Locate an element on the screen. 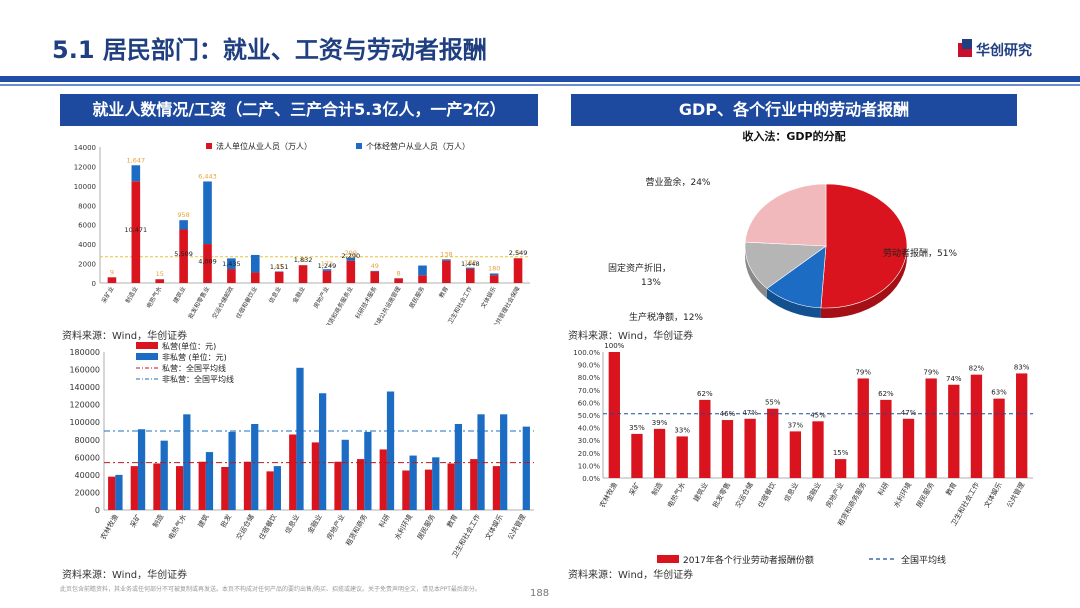  data-label-legal-entity: 4,009 is located at coordinates (207, 262).